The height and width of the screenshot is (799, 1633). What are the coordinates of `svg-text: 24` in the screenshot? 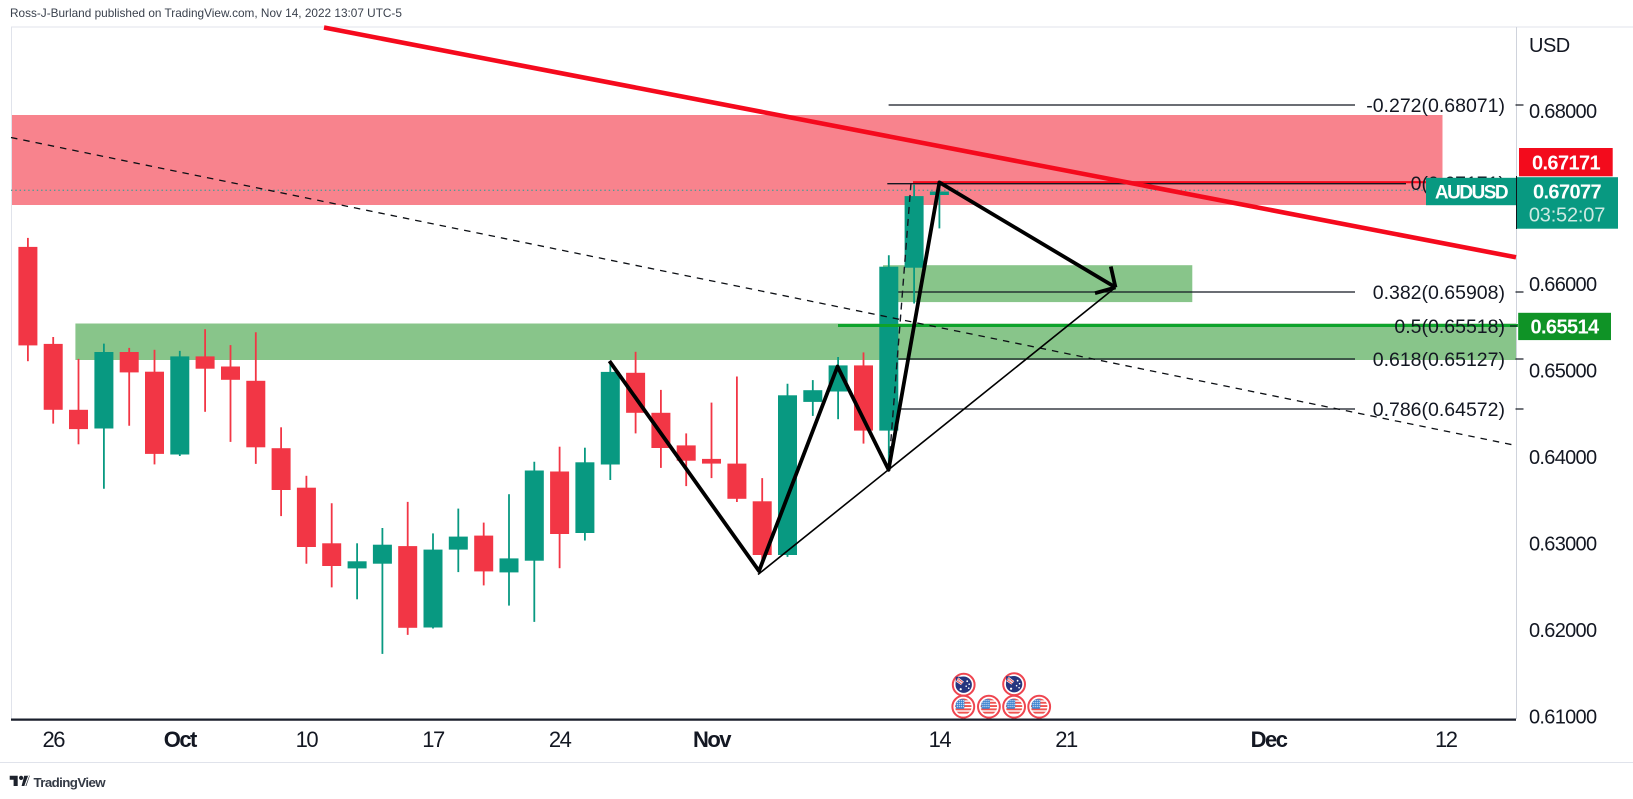 It's located at (560, 739).